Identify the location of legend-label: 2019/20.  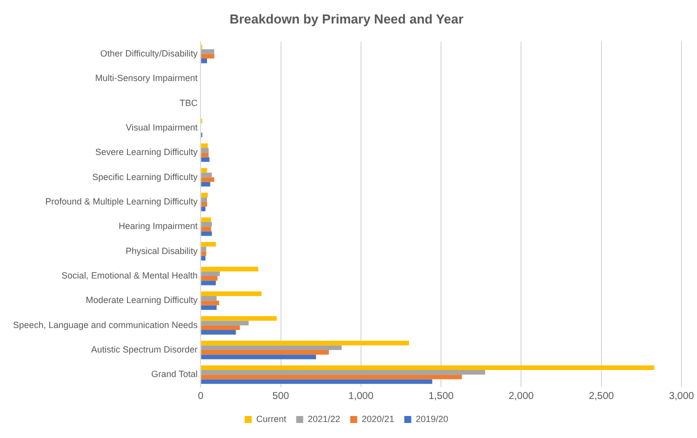
(432, 419).